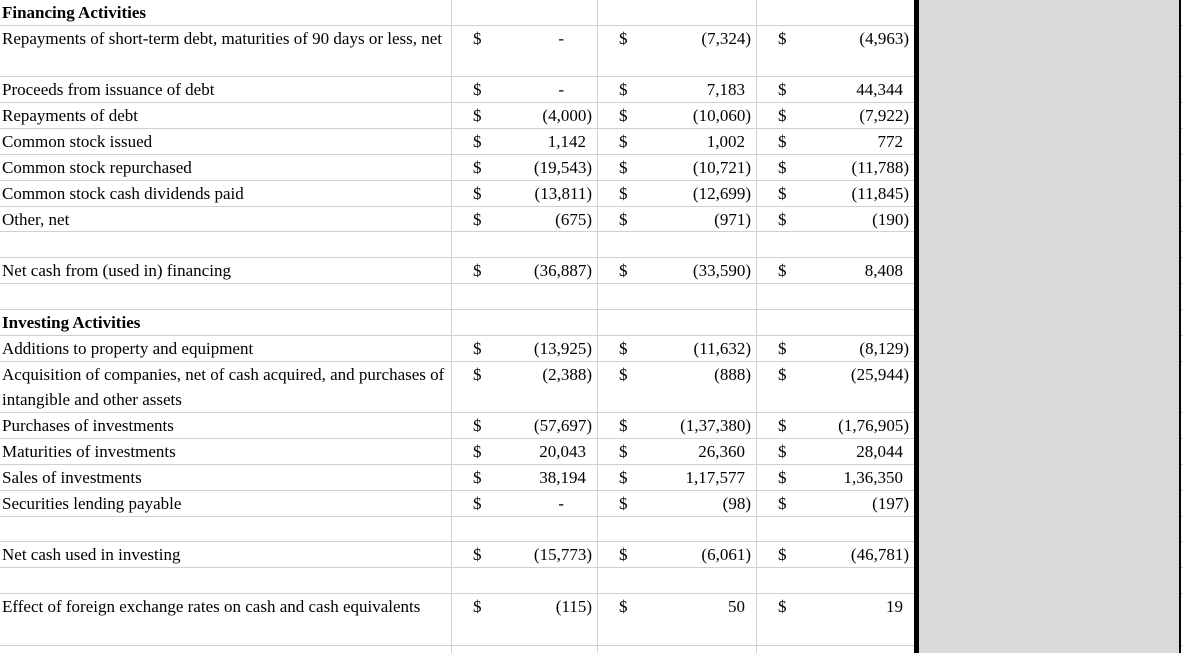  I want to click on amount-cell-col3: $ (197), so click(836, 503).